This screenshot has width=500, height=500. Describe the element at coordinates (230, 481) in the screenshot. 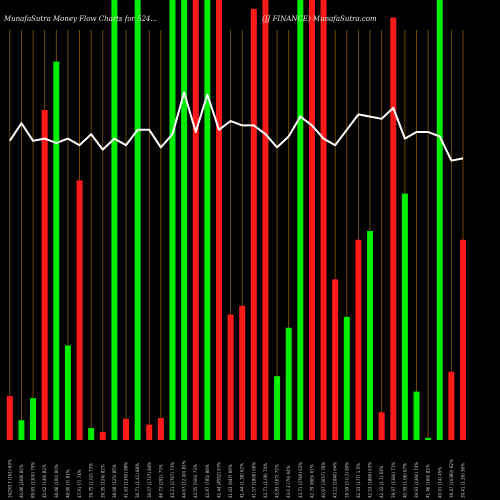

I see `x-tick-label: 41.63 (947) 66%` at that location.